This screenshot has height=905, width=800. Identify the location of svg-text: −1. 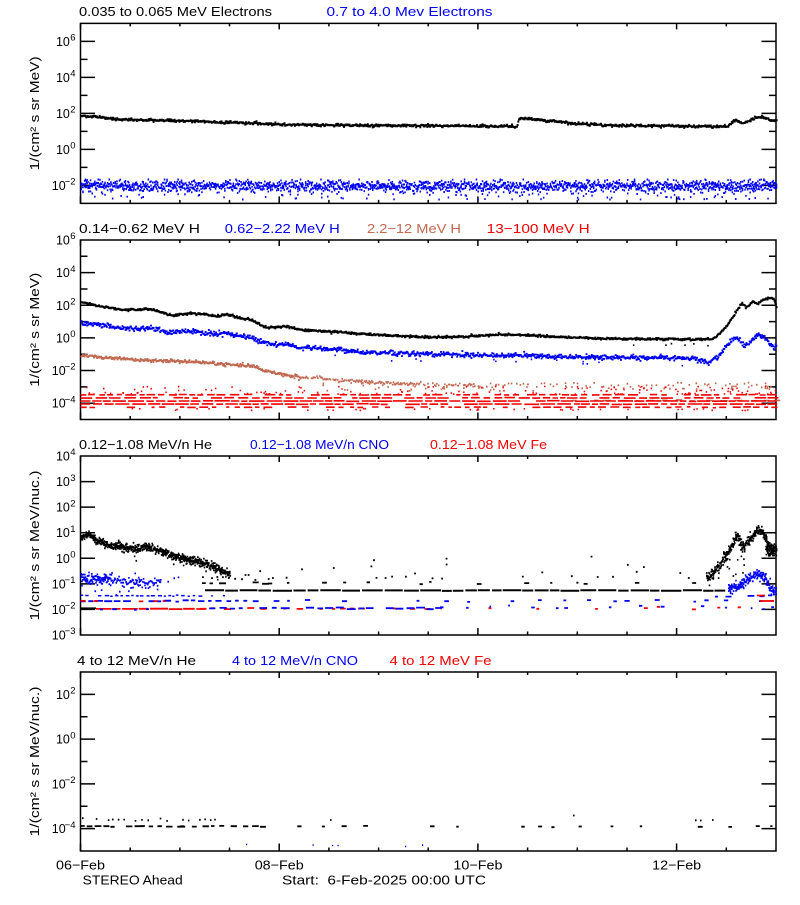
(70, 580).